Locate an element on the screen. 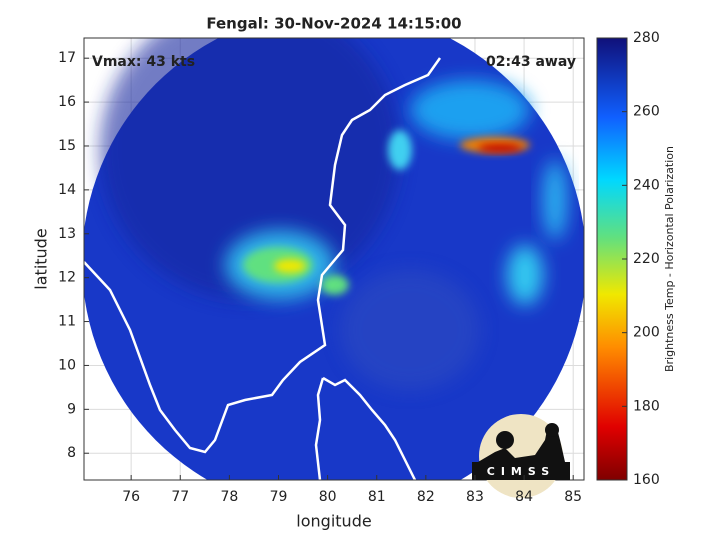 The image size is (720, 540). y-axis-label: latitude is located at coordinates (41, 258).